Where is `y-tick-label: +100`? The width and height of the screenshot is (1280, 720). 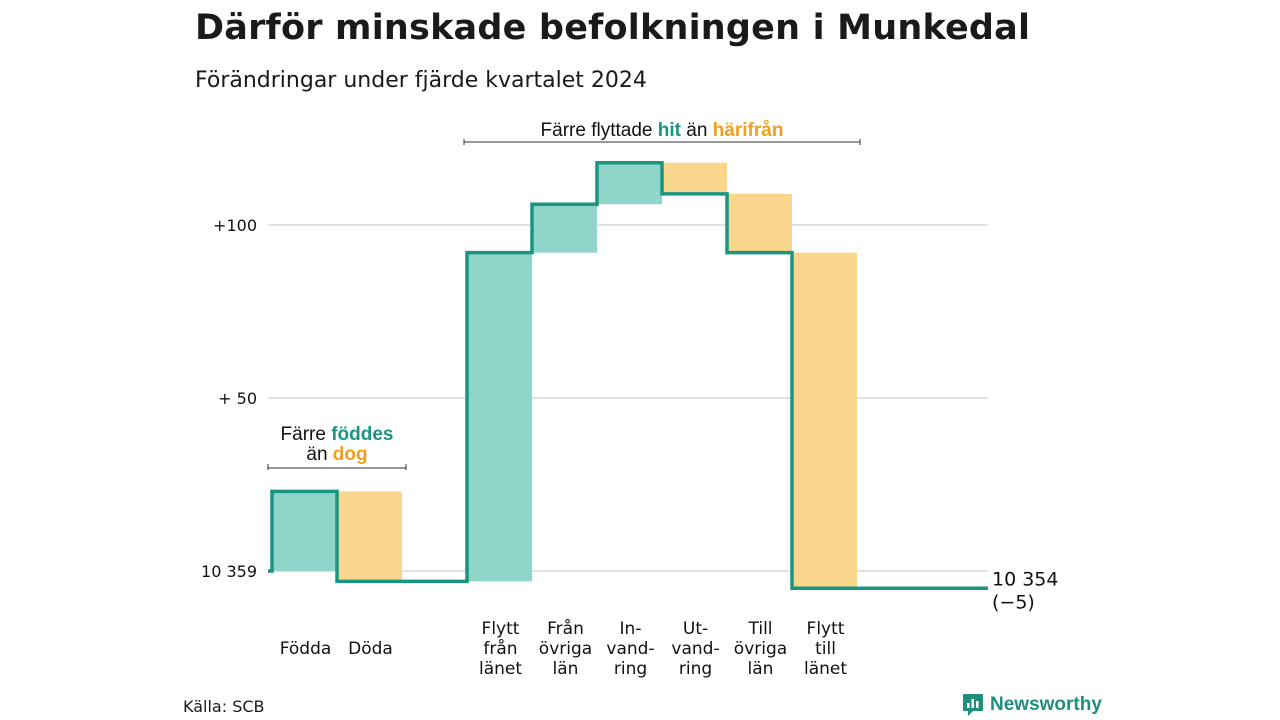 y-tick-label: +100 is located at coordinates (235, 225).